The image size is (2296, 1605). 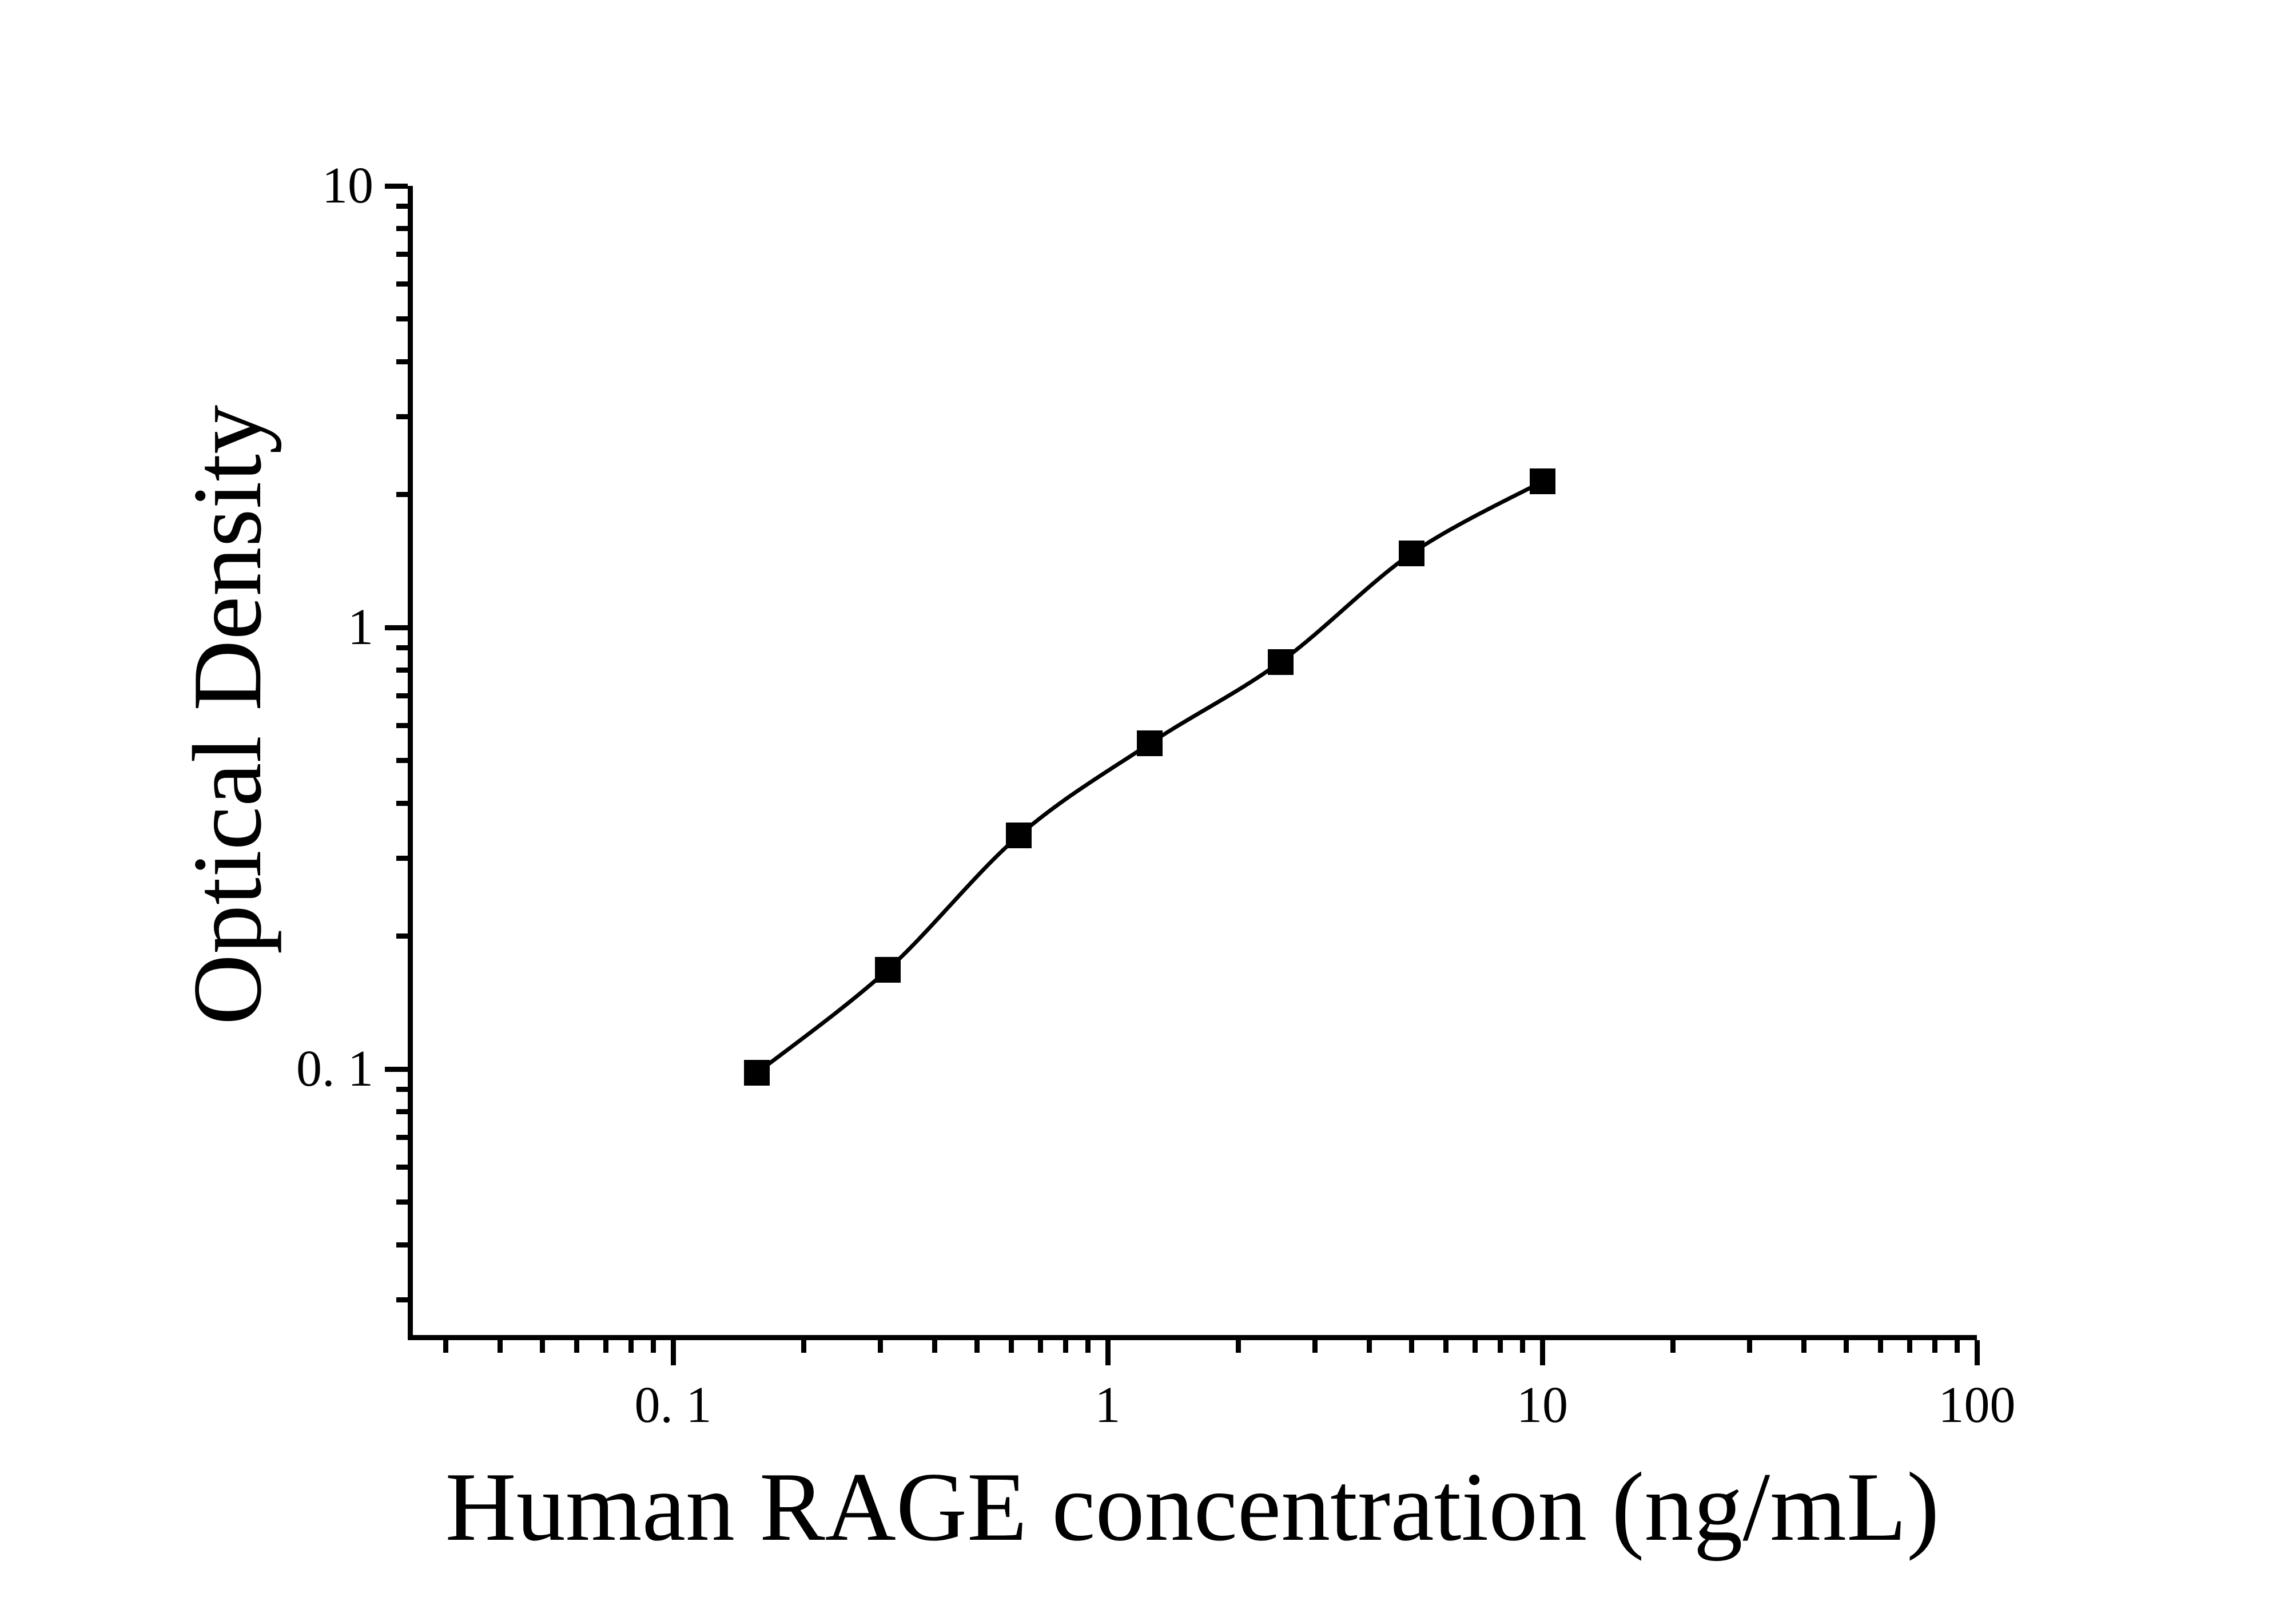 I want to click on y-tick-label: 0. 1, so click(x=335, y=1068).